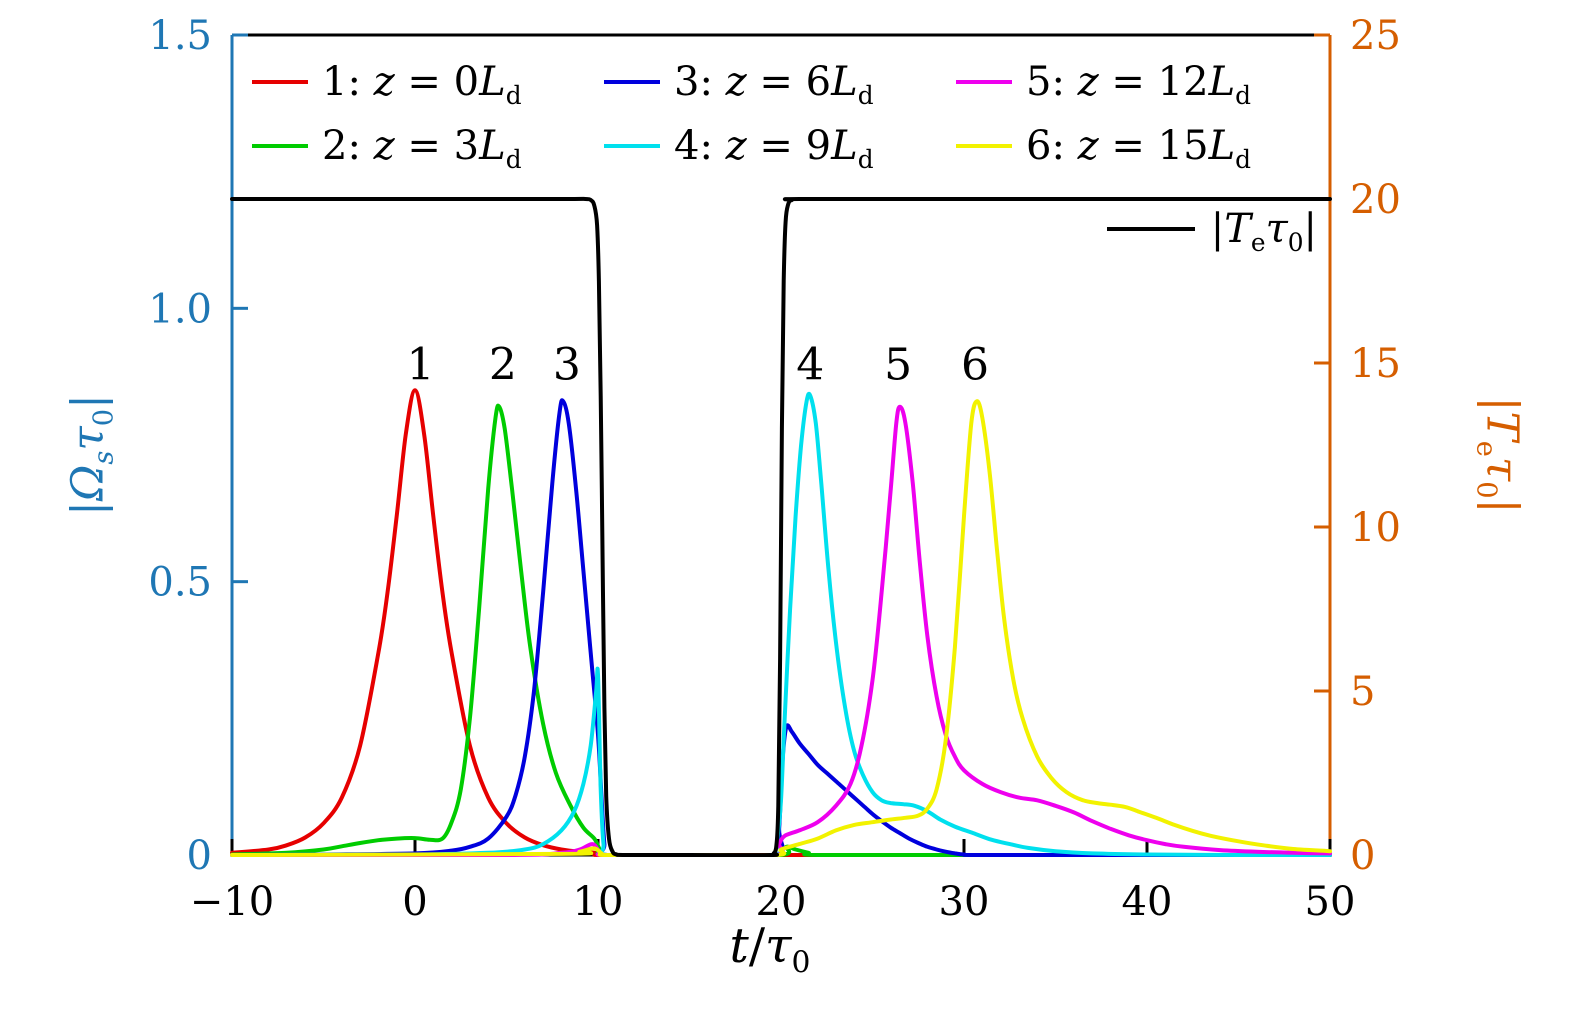  I want to click on x-tick-label: 10, so click(598, 902).